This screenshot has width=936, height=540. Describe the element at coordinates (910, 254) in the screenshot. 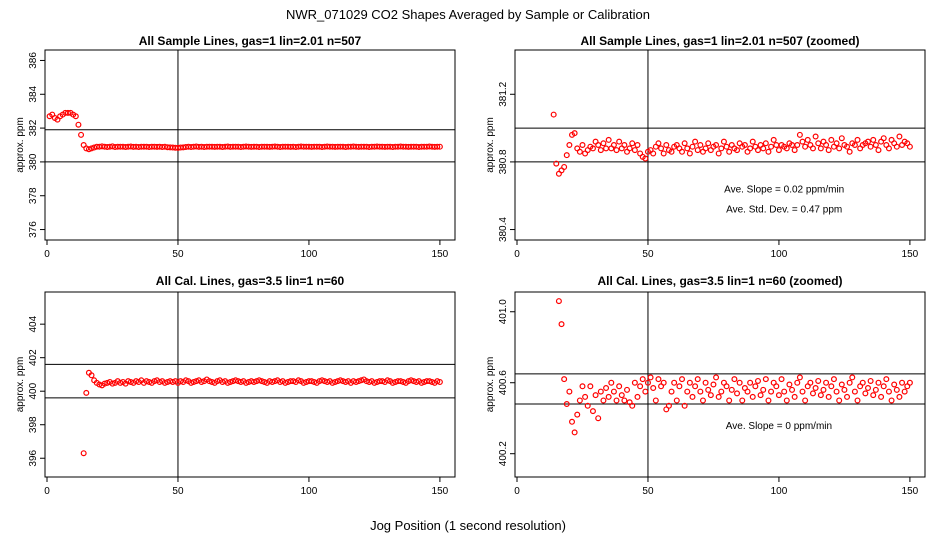

I see `x-tick-label: 150` at that location.